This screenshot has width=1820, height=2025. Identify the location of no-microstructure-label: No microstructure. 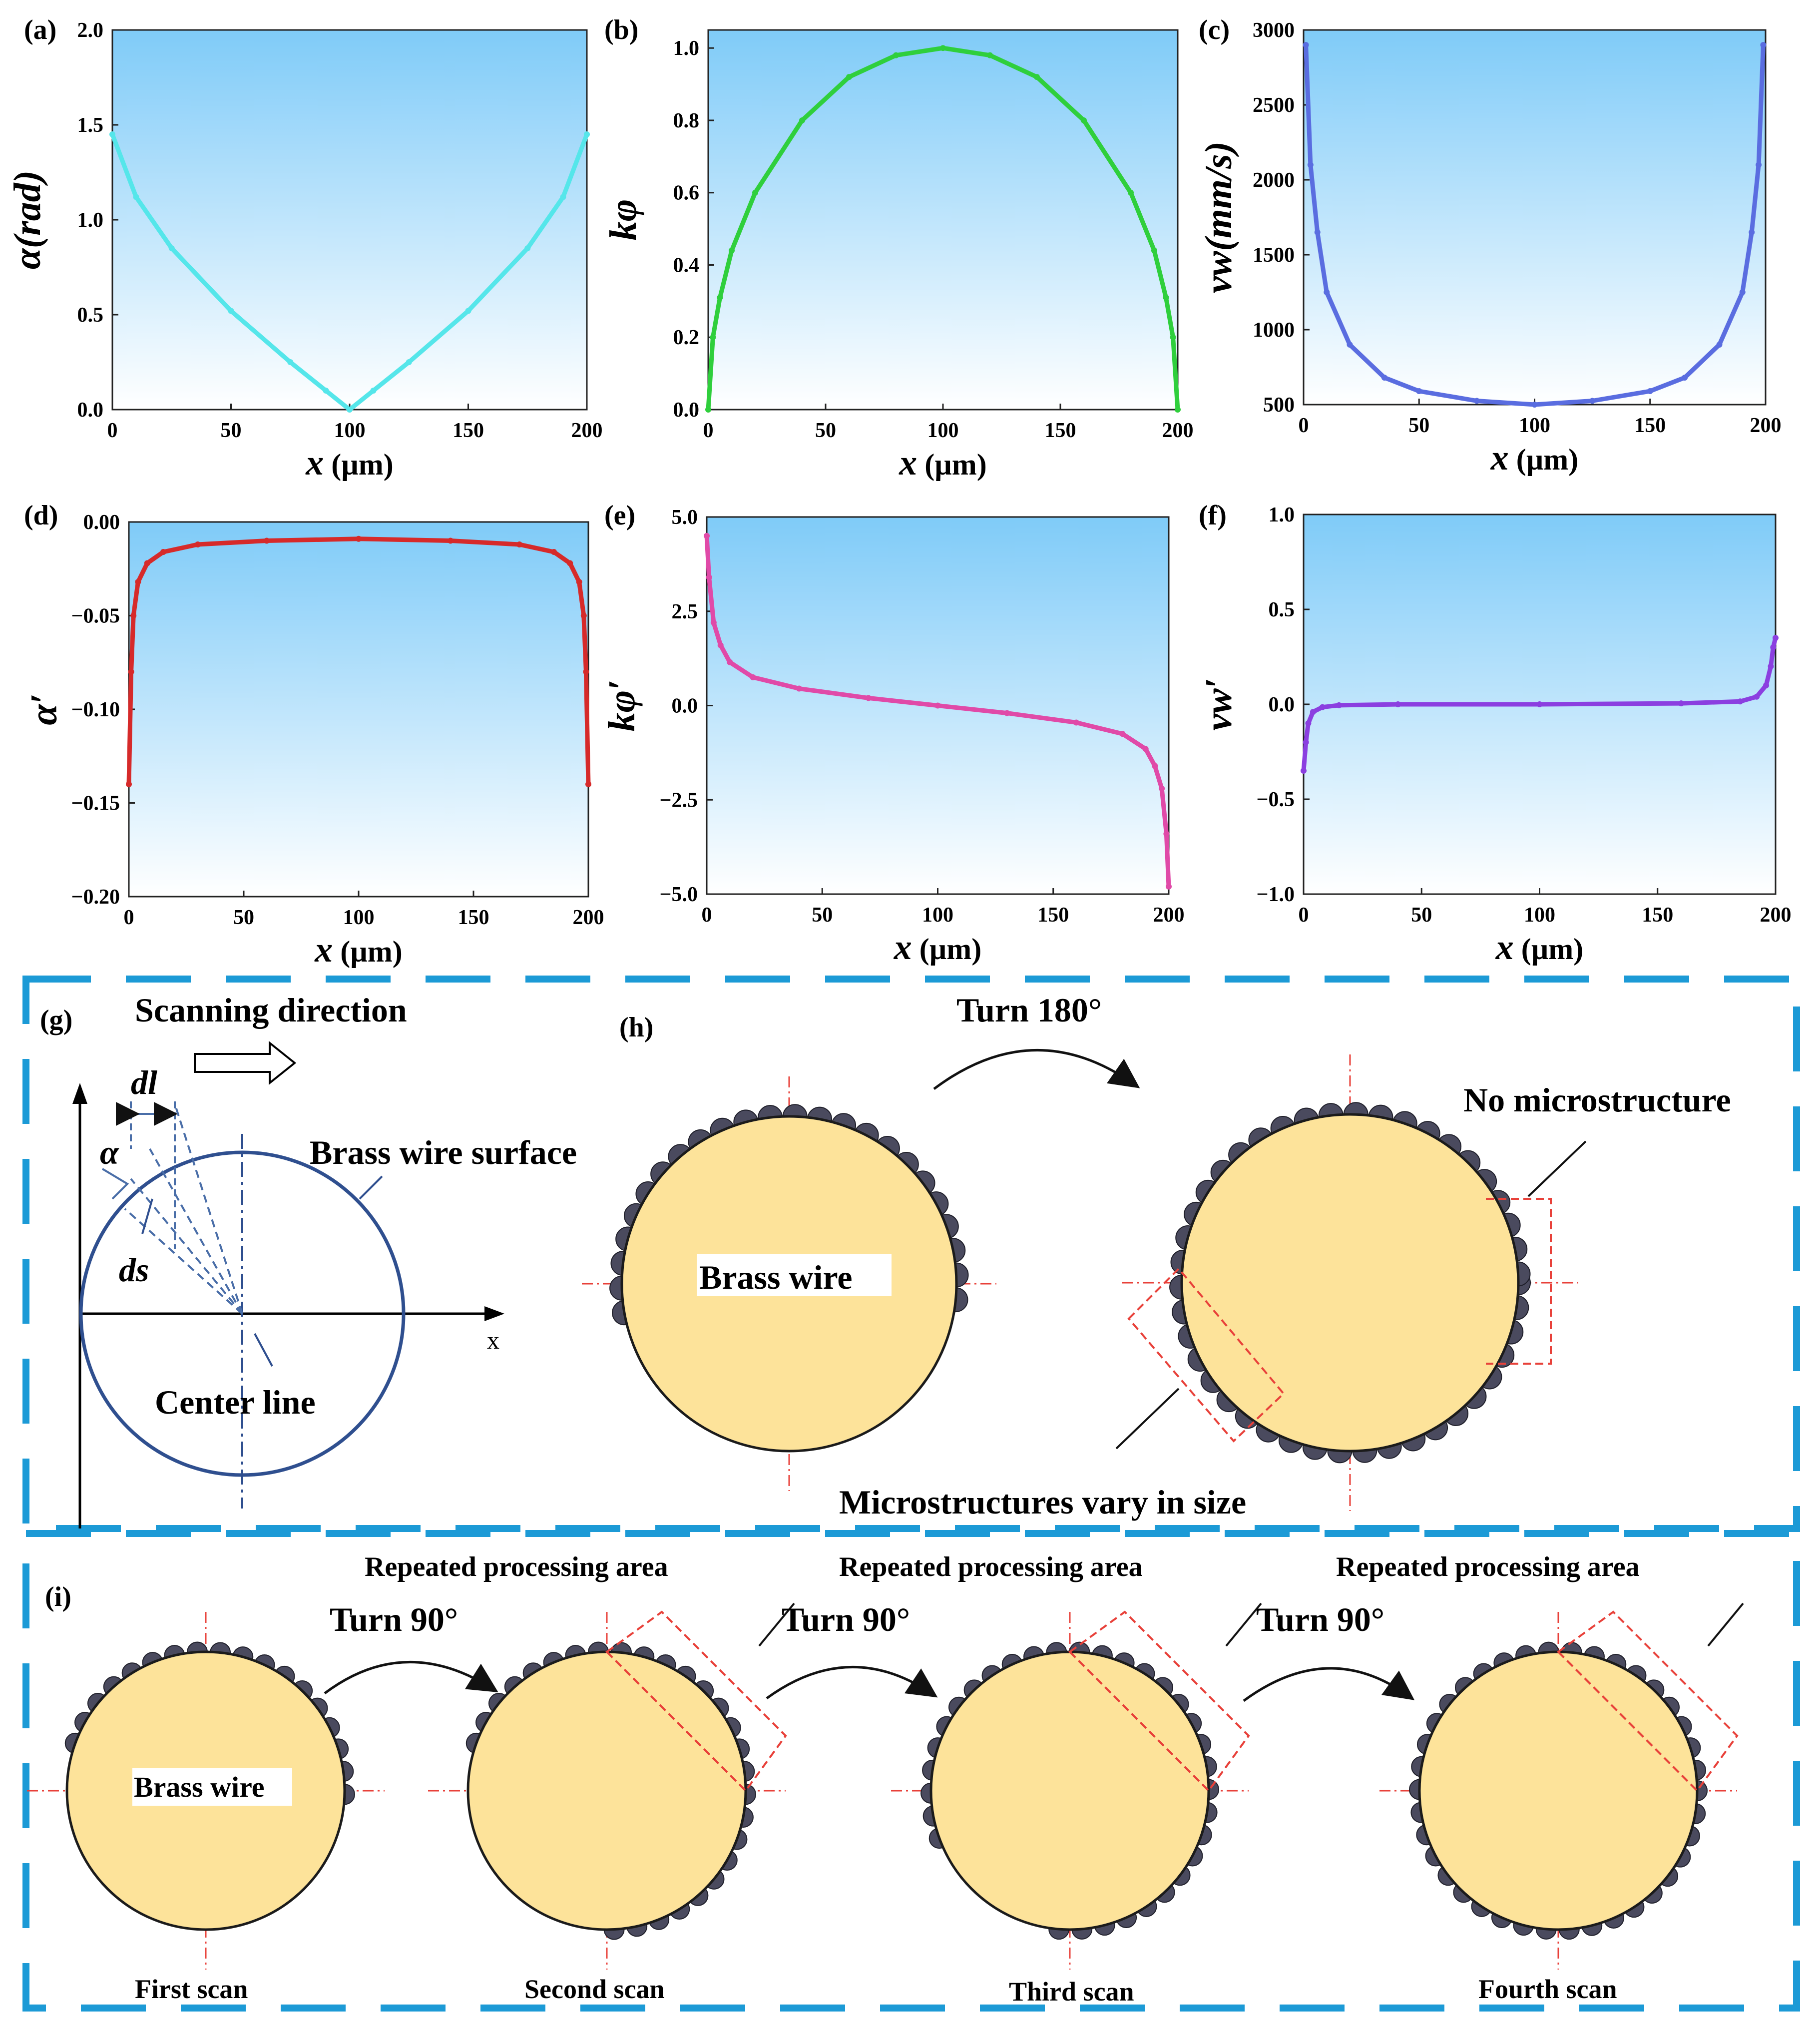
(1597, 1100).